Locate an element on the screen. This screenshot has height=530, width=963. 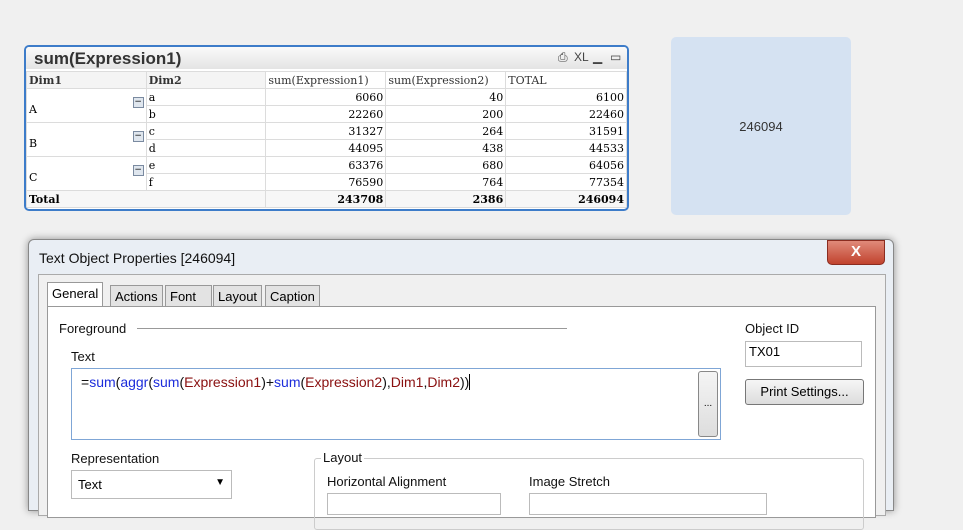
tab-general: General is located at coordinates (75, 295).